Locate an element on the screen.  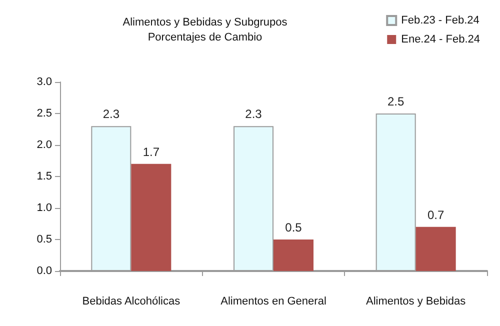
x-tick-label: Alimentos en General is located at coordinates (273, 302).